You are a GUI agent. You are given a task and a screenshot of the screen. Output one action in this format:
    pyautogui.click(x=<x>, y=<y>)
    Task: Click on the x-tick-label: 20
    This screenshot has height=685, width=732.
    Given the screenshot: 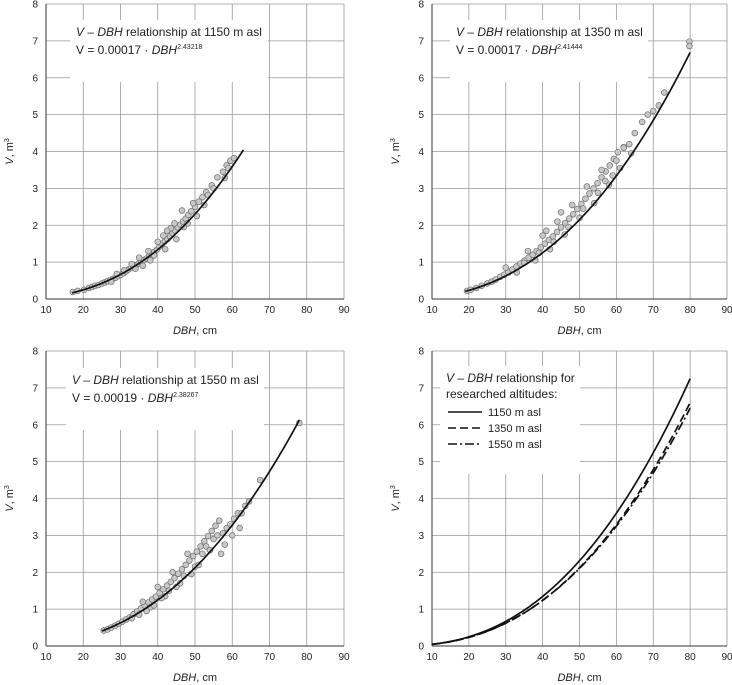 What is the action you would take?
    pyautogui.click(x=84, y=310)
    